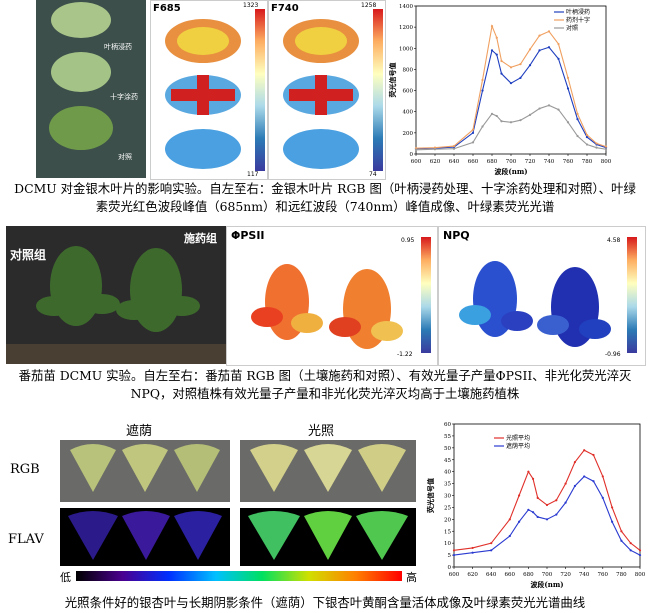 The width and height of the screenshot is (650, 613). What do you see at coordinates (118, 47) in the screenshot?
I see `rgb-label-petiole: 叶柄浸药` at bounding box center [118, 47].